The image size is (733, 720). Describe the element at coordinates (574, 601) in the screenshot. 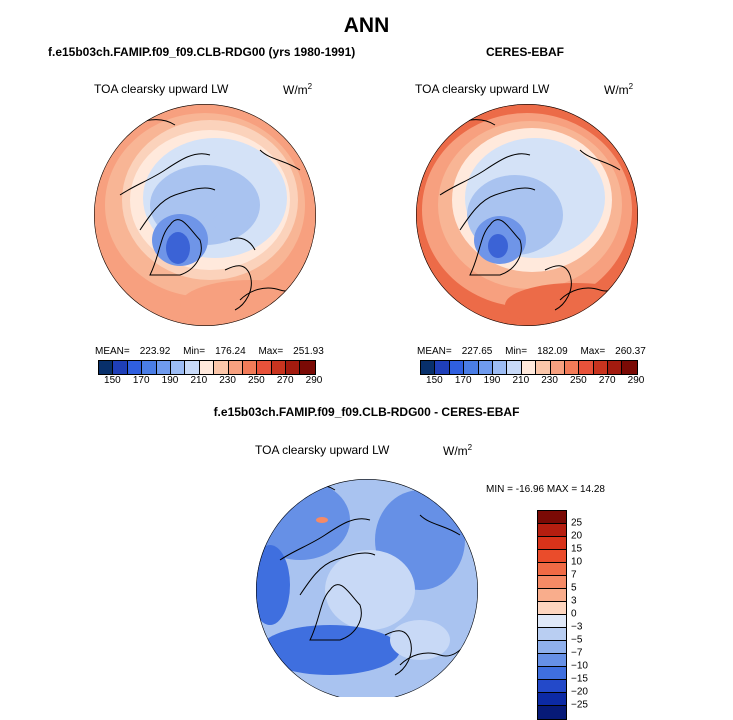

I see `diff-colorbar-tick-label: 3` at that location.